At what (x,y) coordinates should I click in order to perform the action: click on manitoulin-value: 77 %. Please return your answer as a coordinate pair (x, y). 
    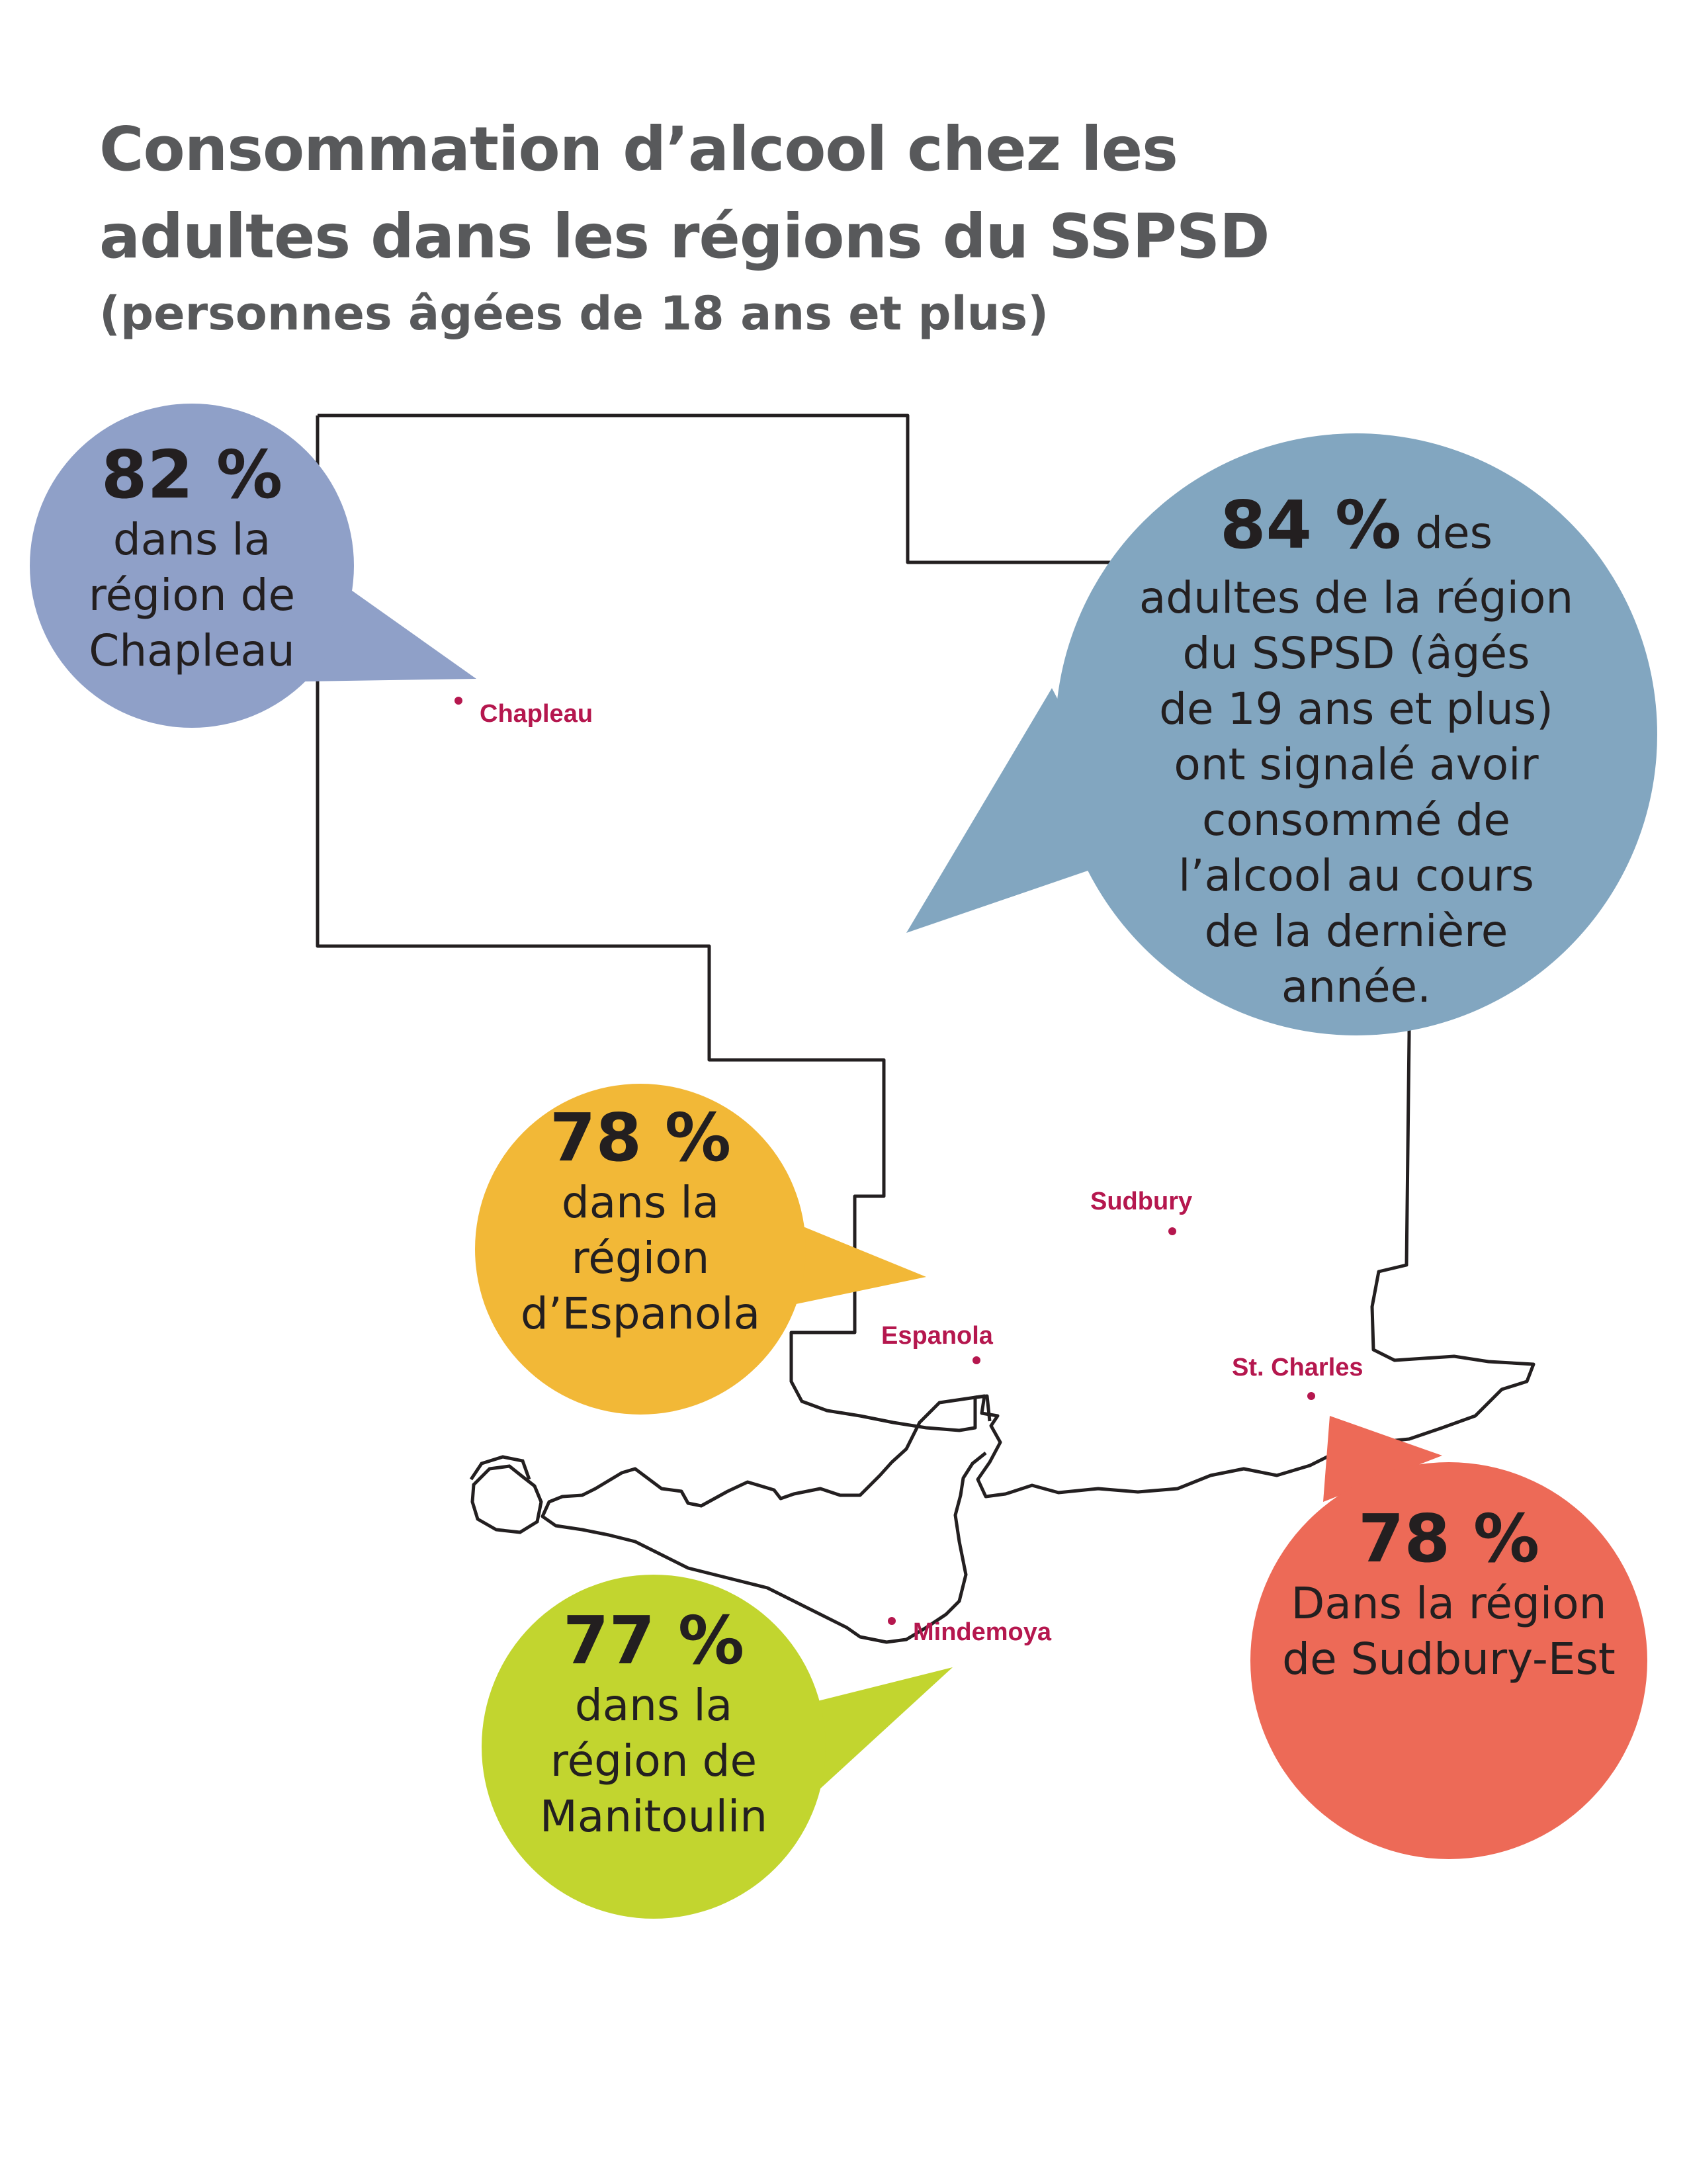
    Looking at the image, I should click on (653, 1641).